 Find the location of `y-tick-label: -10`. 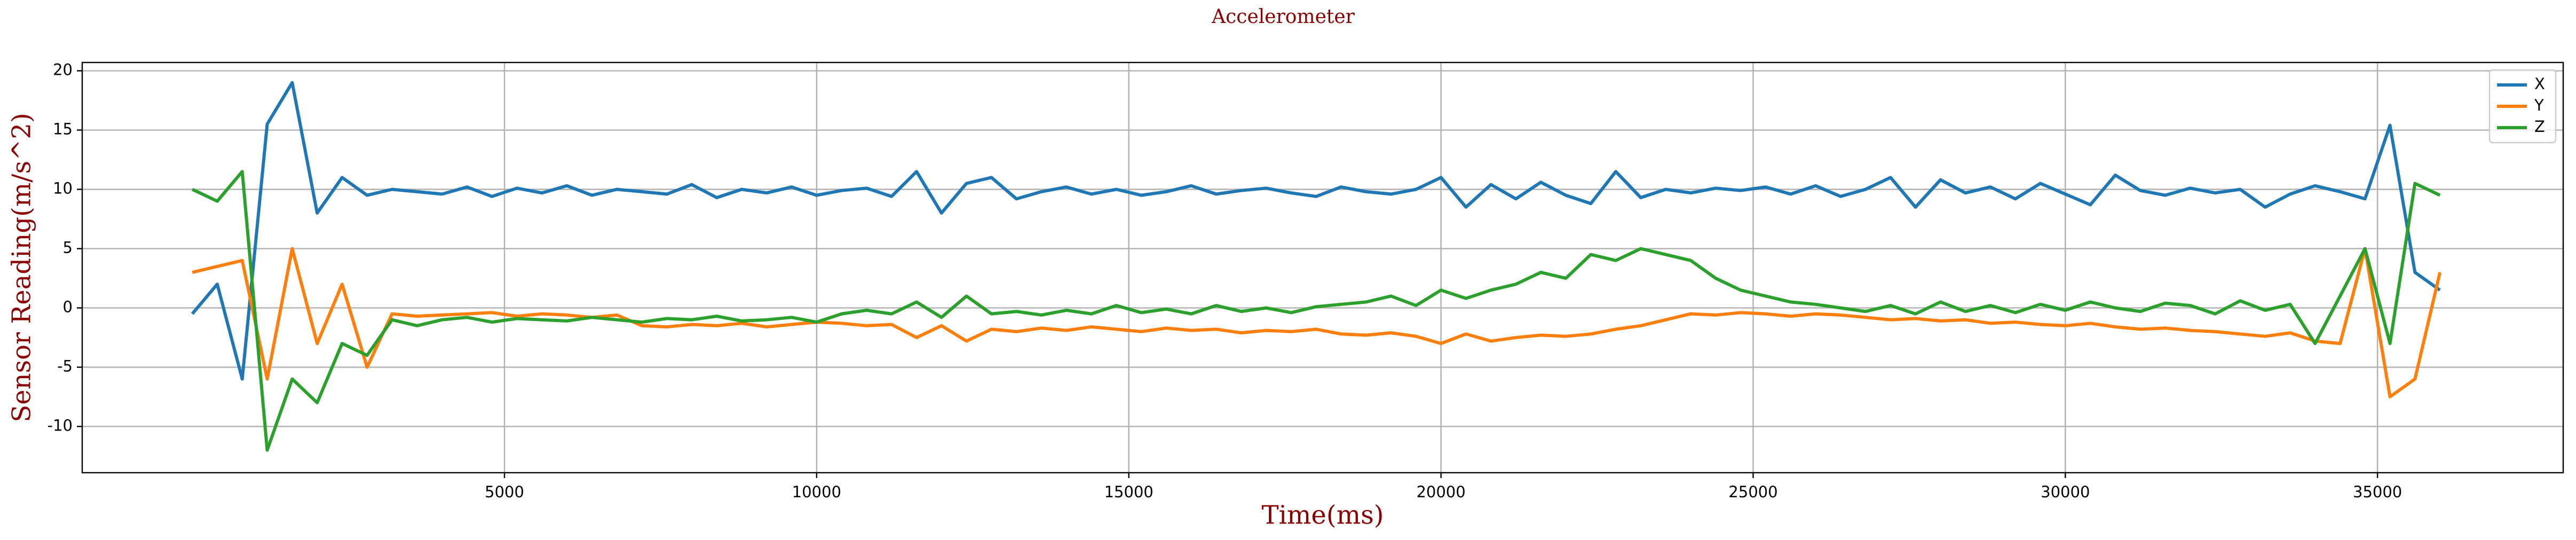

y-tick-label: -10 is located at coordinates (60, 425).